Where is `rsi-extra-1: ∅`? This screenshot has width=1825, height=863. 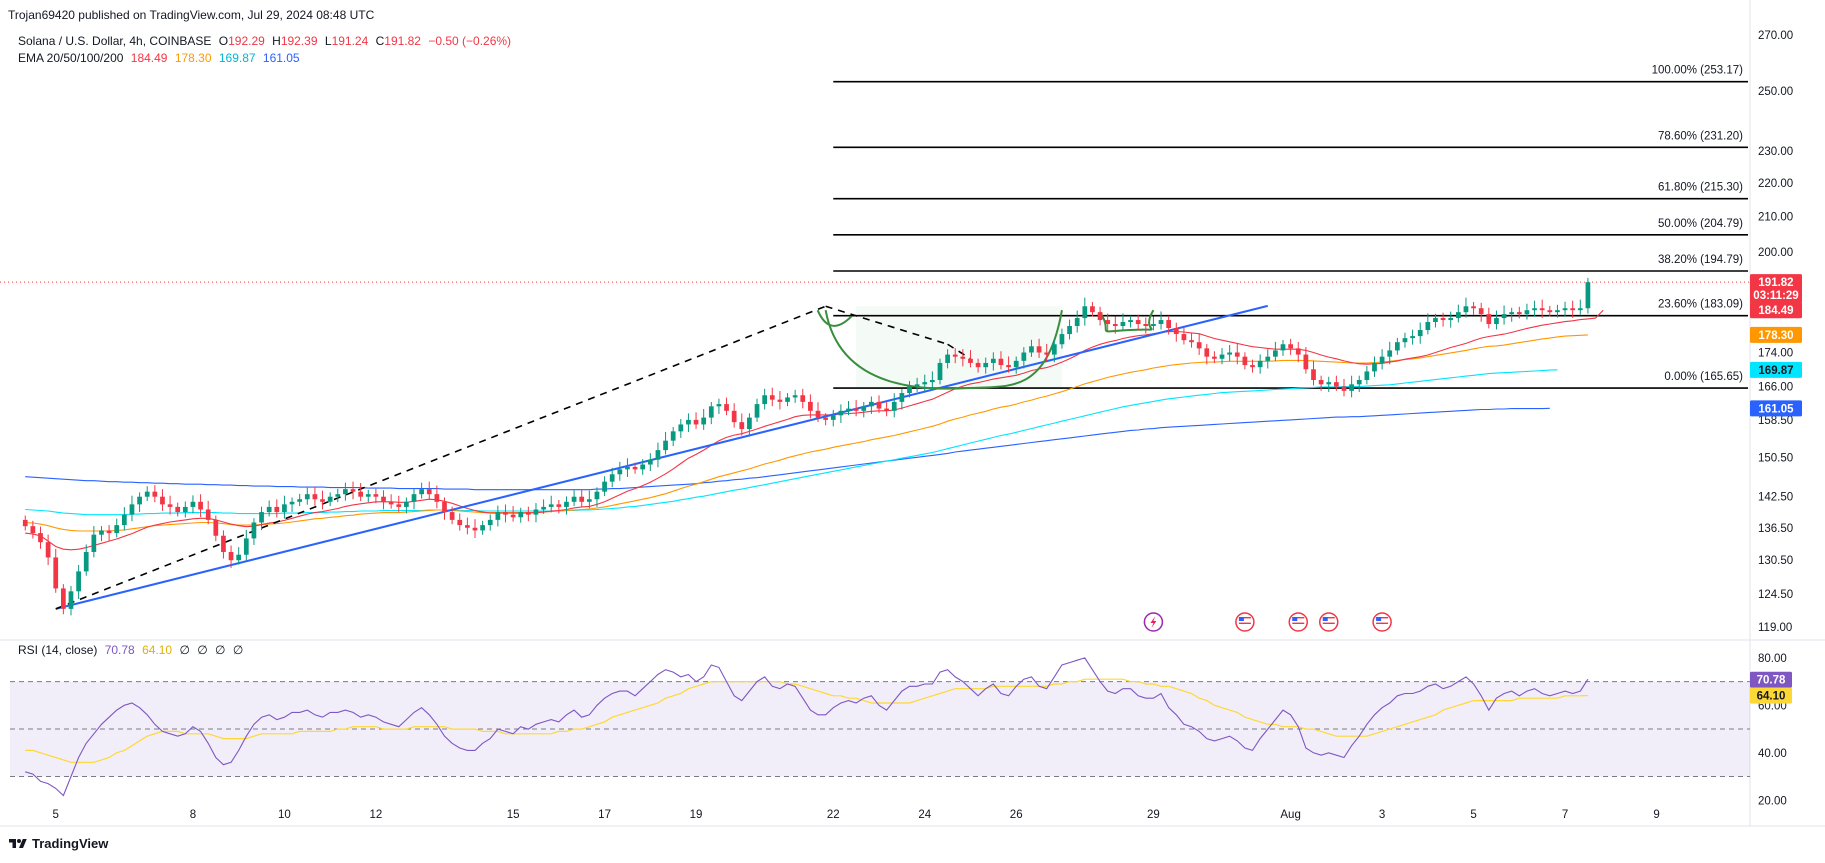
rsi-extra-1: ∅ is located at coordinates (184, 650).